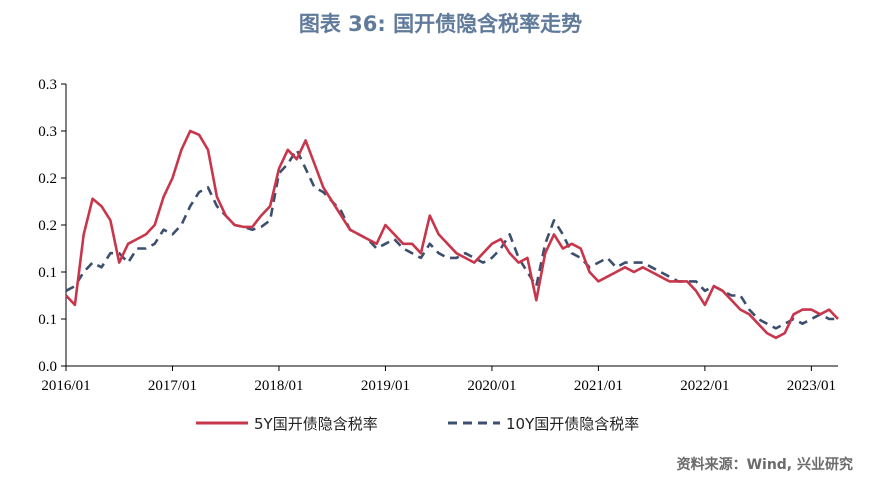 This screenshot has width=881, height=484. I want to click on x-tick-label: 2020/01, so click(491, 386).